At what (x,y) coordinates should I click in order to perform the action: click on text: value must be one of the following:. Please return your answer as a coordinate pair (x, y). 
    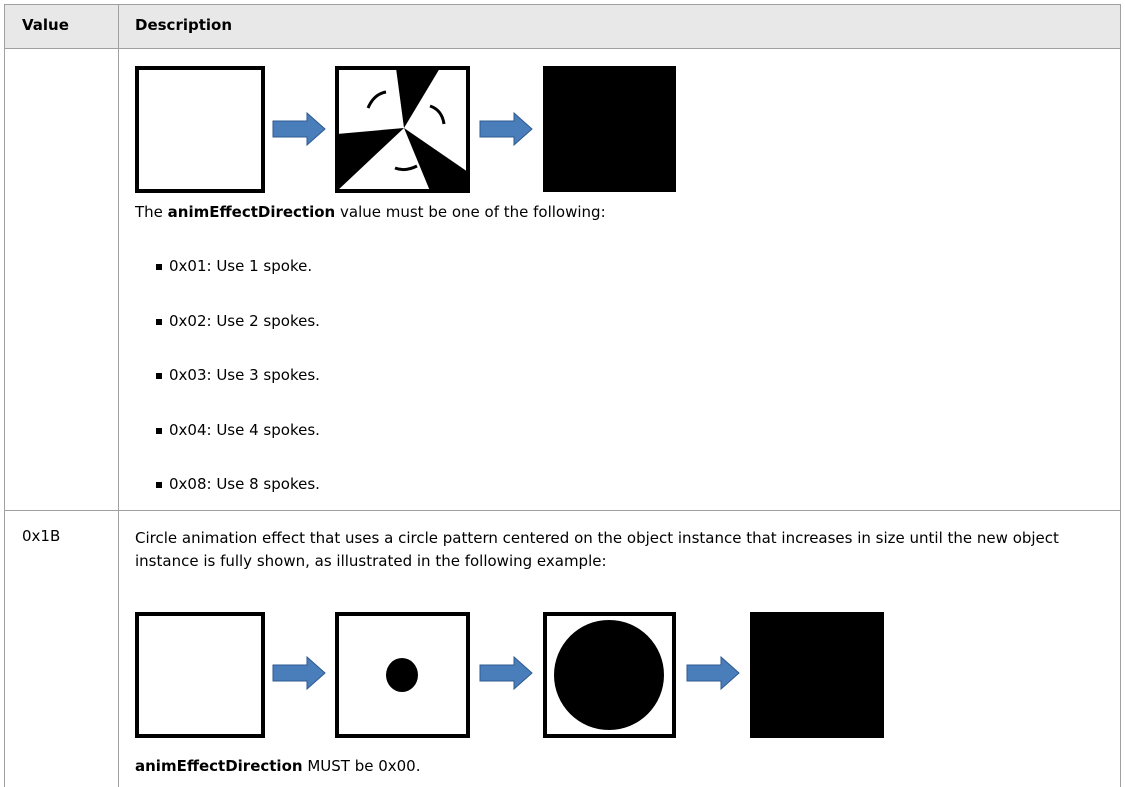
    Looking at the image, I should click on (470, 212).